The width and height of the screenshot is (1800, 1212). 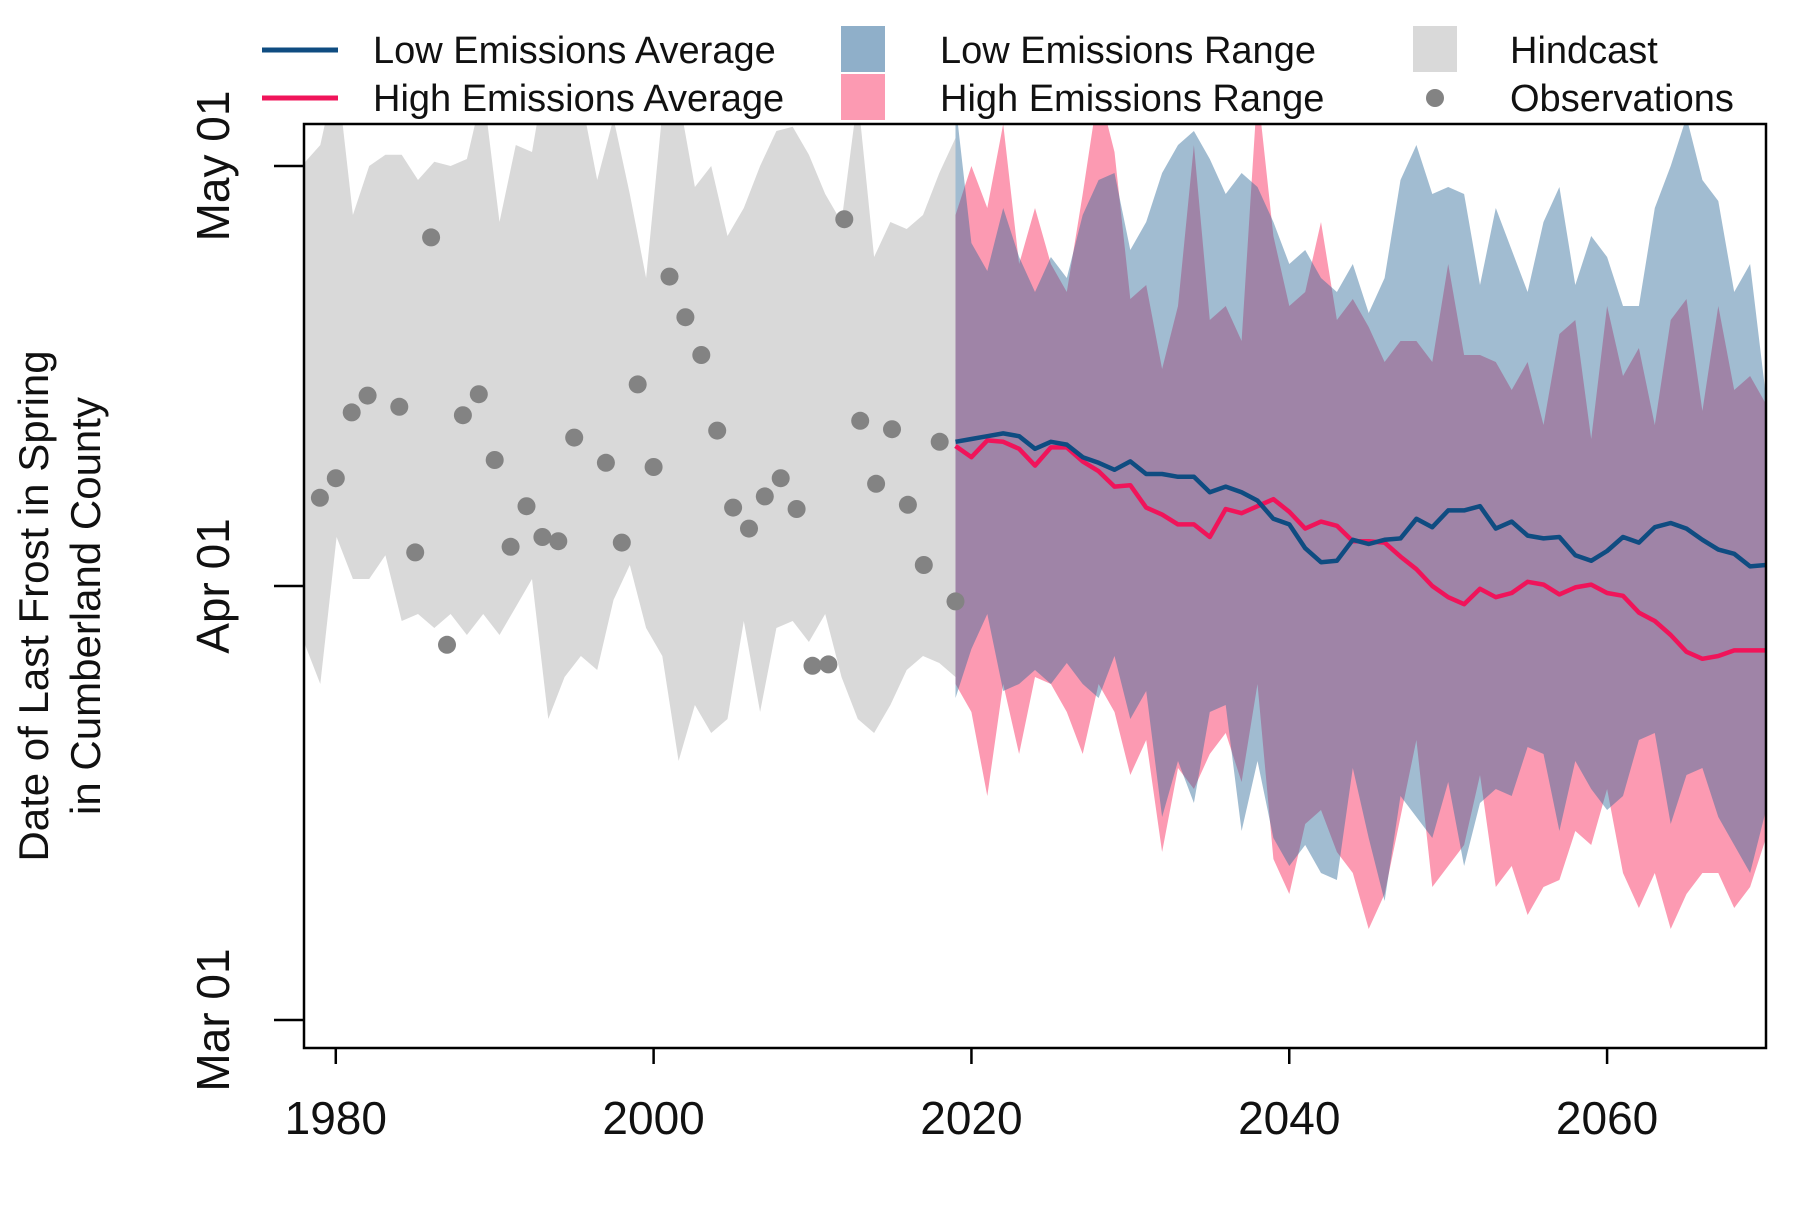 What do you see at coordinates (336, 1118) in the screenshot?
I see `x-tick-label: 1980` at bounding box center [336, 1118].